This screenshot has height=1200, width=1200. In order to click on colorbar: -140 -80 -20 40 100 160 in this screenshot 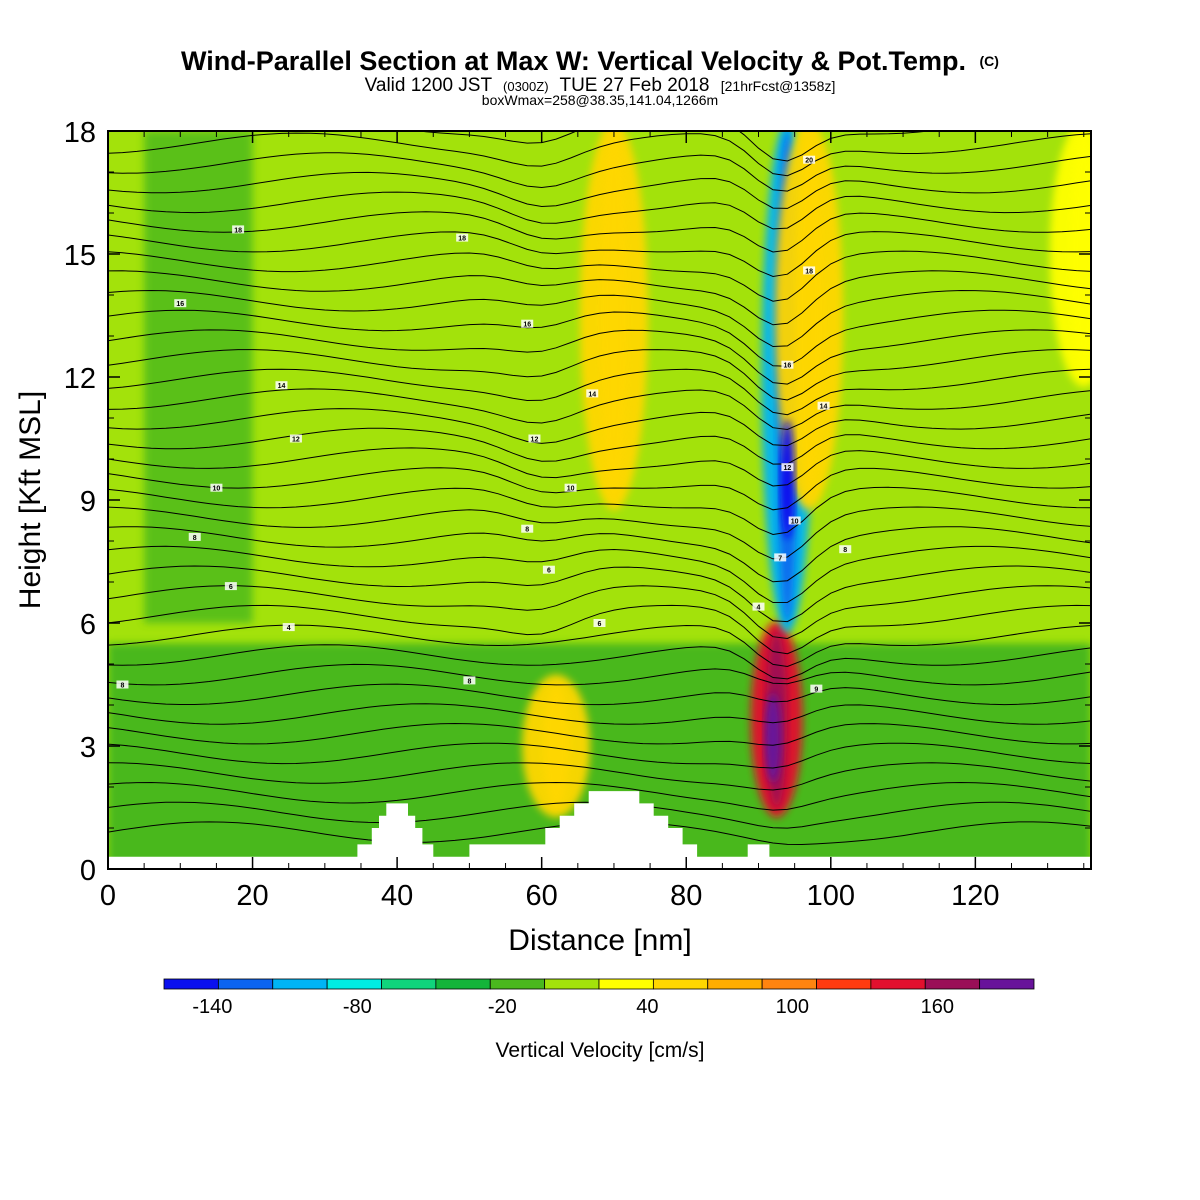, I will do `click(599, 998)`.